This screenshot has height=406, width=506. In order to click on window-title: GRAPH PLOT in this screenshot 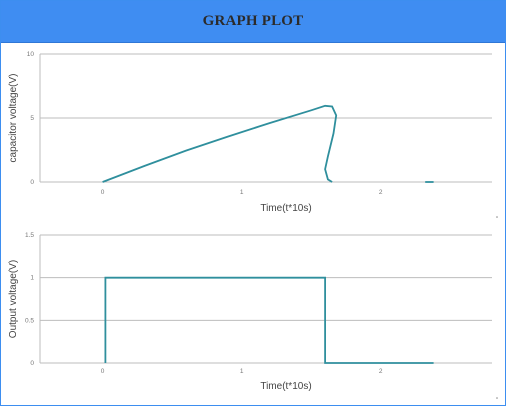, I will do `click(253, 21)`.